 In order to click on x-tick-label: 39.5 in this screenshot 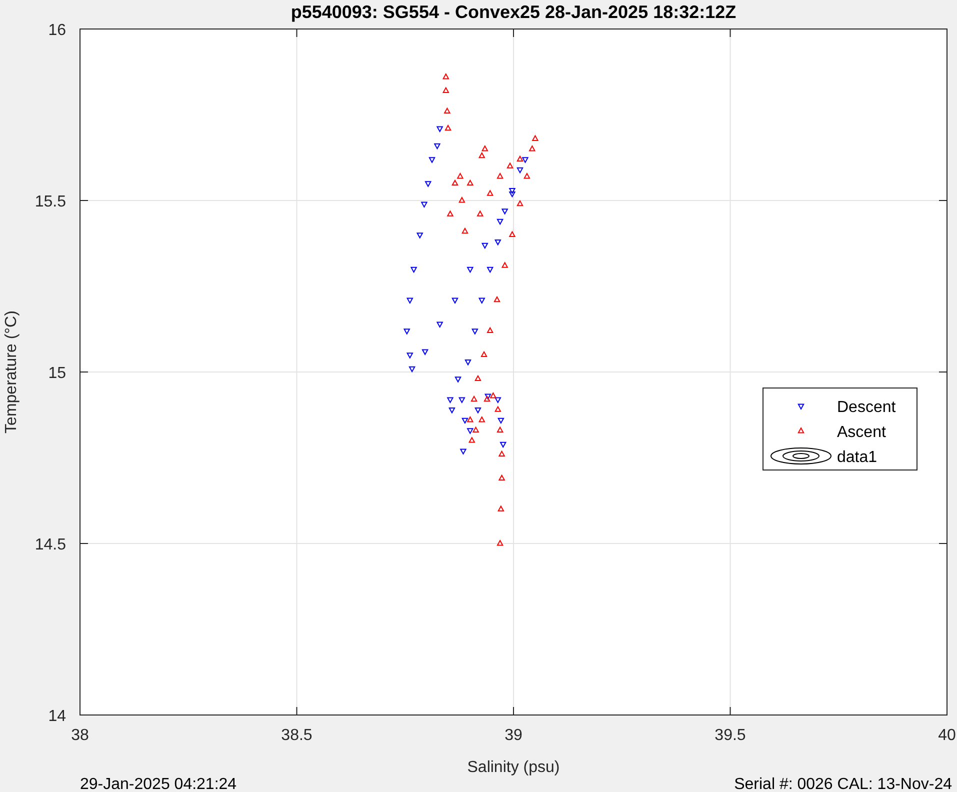, I will do `click(730, 735)`.